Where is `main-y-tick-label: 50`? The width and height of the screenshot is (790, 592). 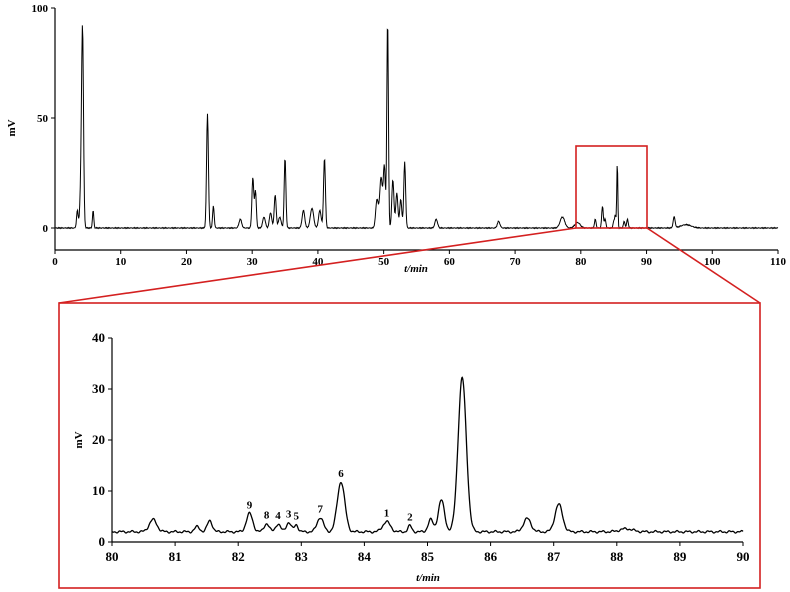 main-y-tick-label: 50 is located at coordinates (43, 119).